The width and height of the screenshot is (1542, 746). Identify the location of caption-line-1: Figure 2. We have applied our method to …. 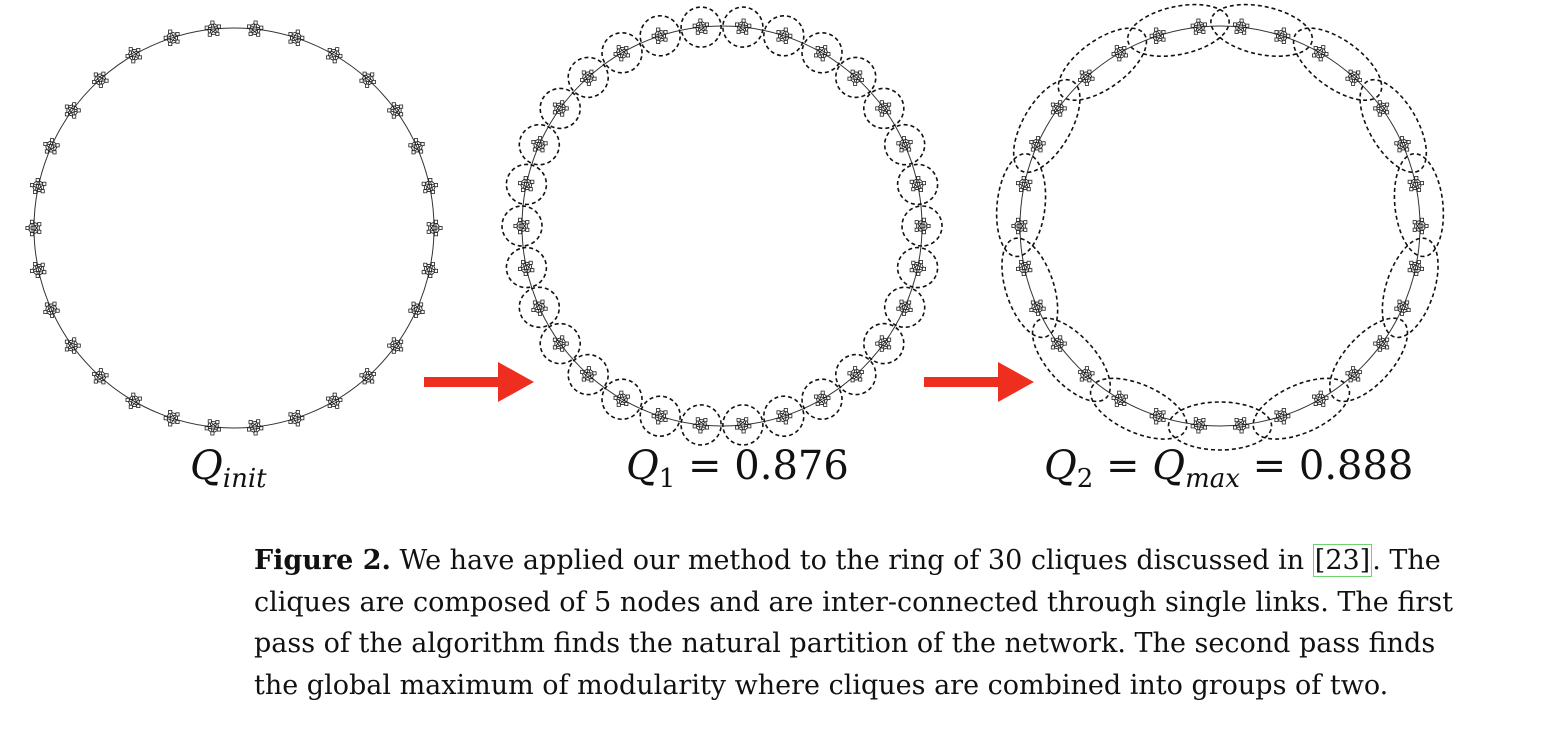
(847, 560).